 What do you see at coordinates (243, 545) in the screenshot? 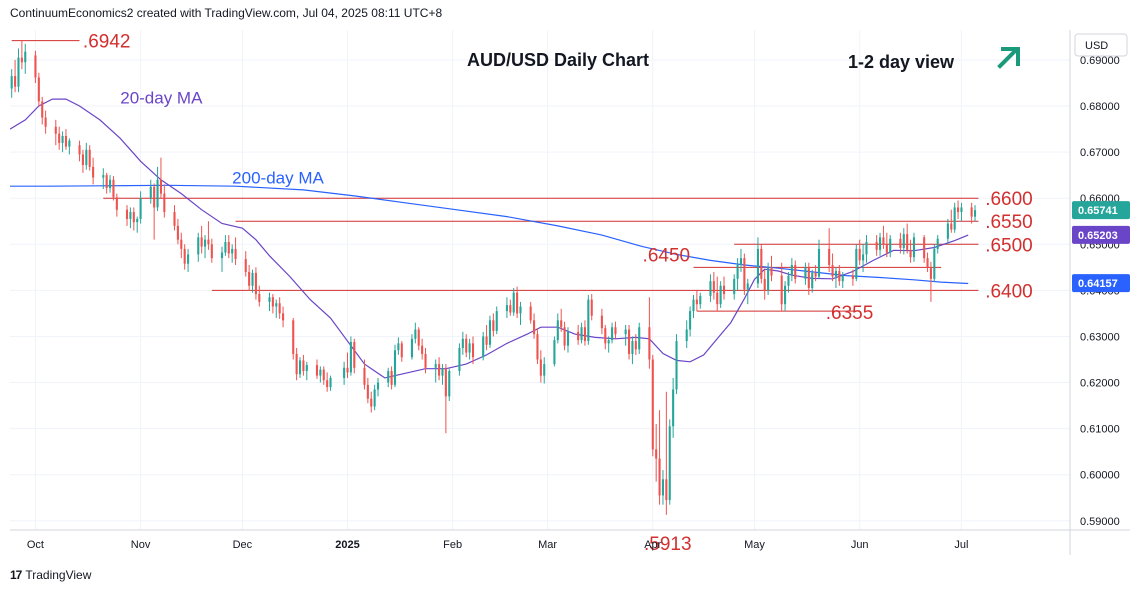
I see `x-tick-label: Dec` at bounding box center [243, 545].